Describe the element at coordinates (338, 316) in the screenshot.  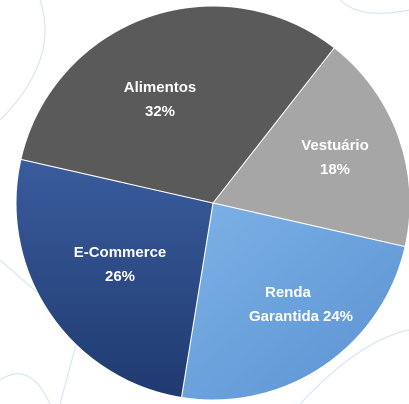
I see `value-label: 24%` at that location.